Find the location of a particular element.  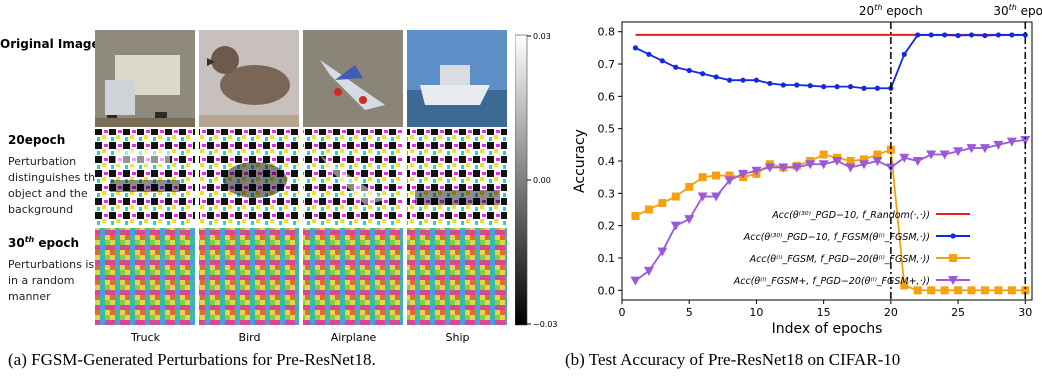

y-tick-label: 0.7 is located at coordinates (607, 64).